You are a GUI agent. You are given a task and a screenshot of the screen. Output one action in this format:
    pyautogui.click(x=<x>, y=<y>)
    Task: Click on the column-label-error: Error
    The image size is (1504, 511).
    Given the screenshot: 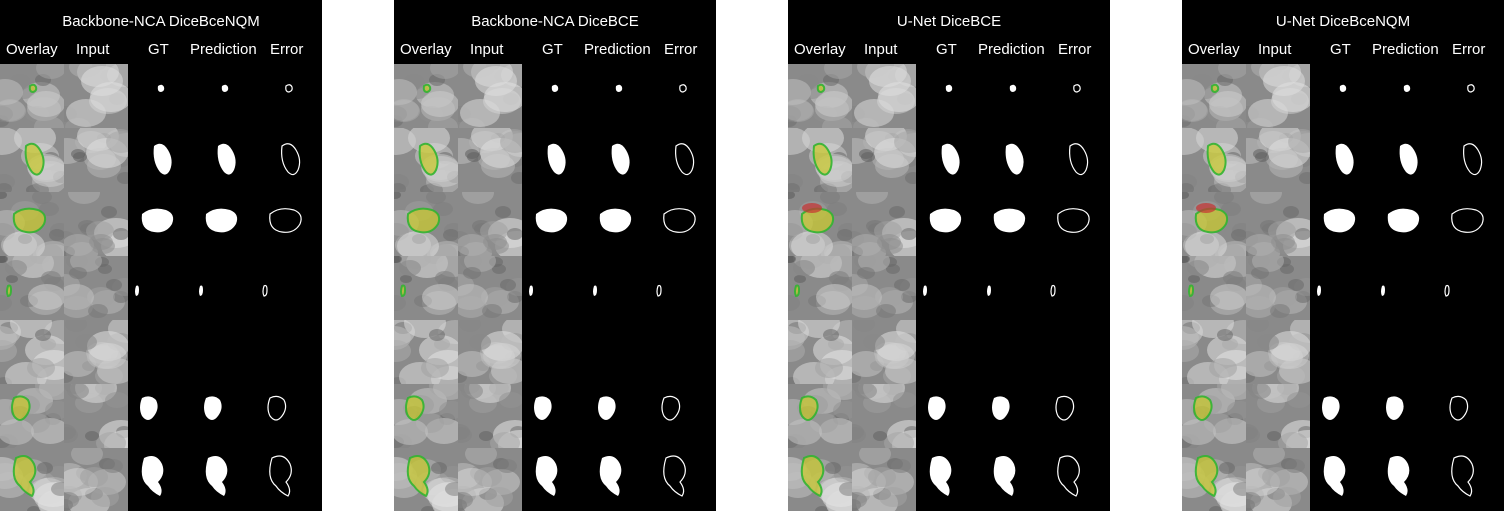 What is the action you would take?
    pyautogui.click(x=681, y=49)
    